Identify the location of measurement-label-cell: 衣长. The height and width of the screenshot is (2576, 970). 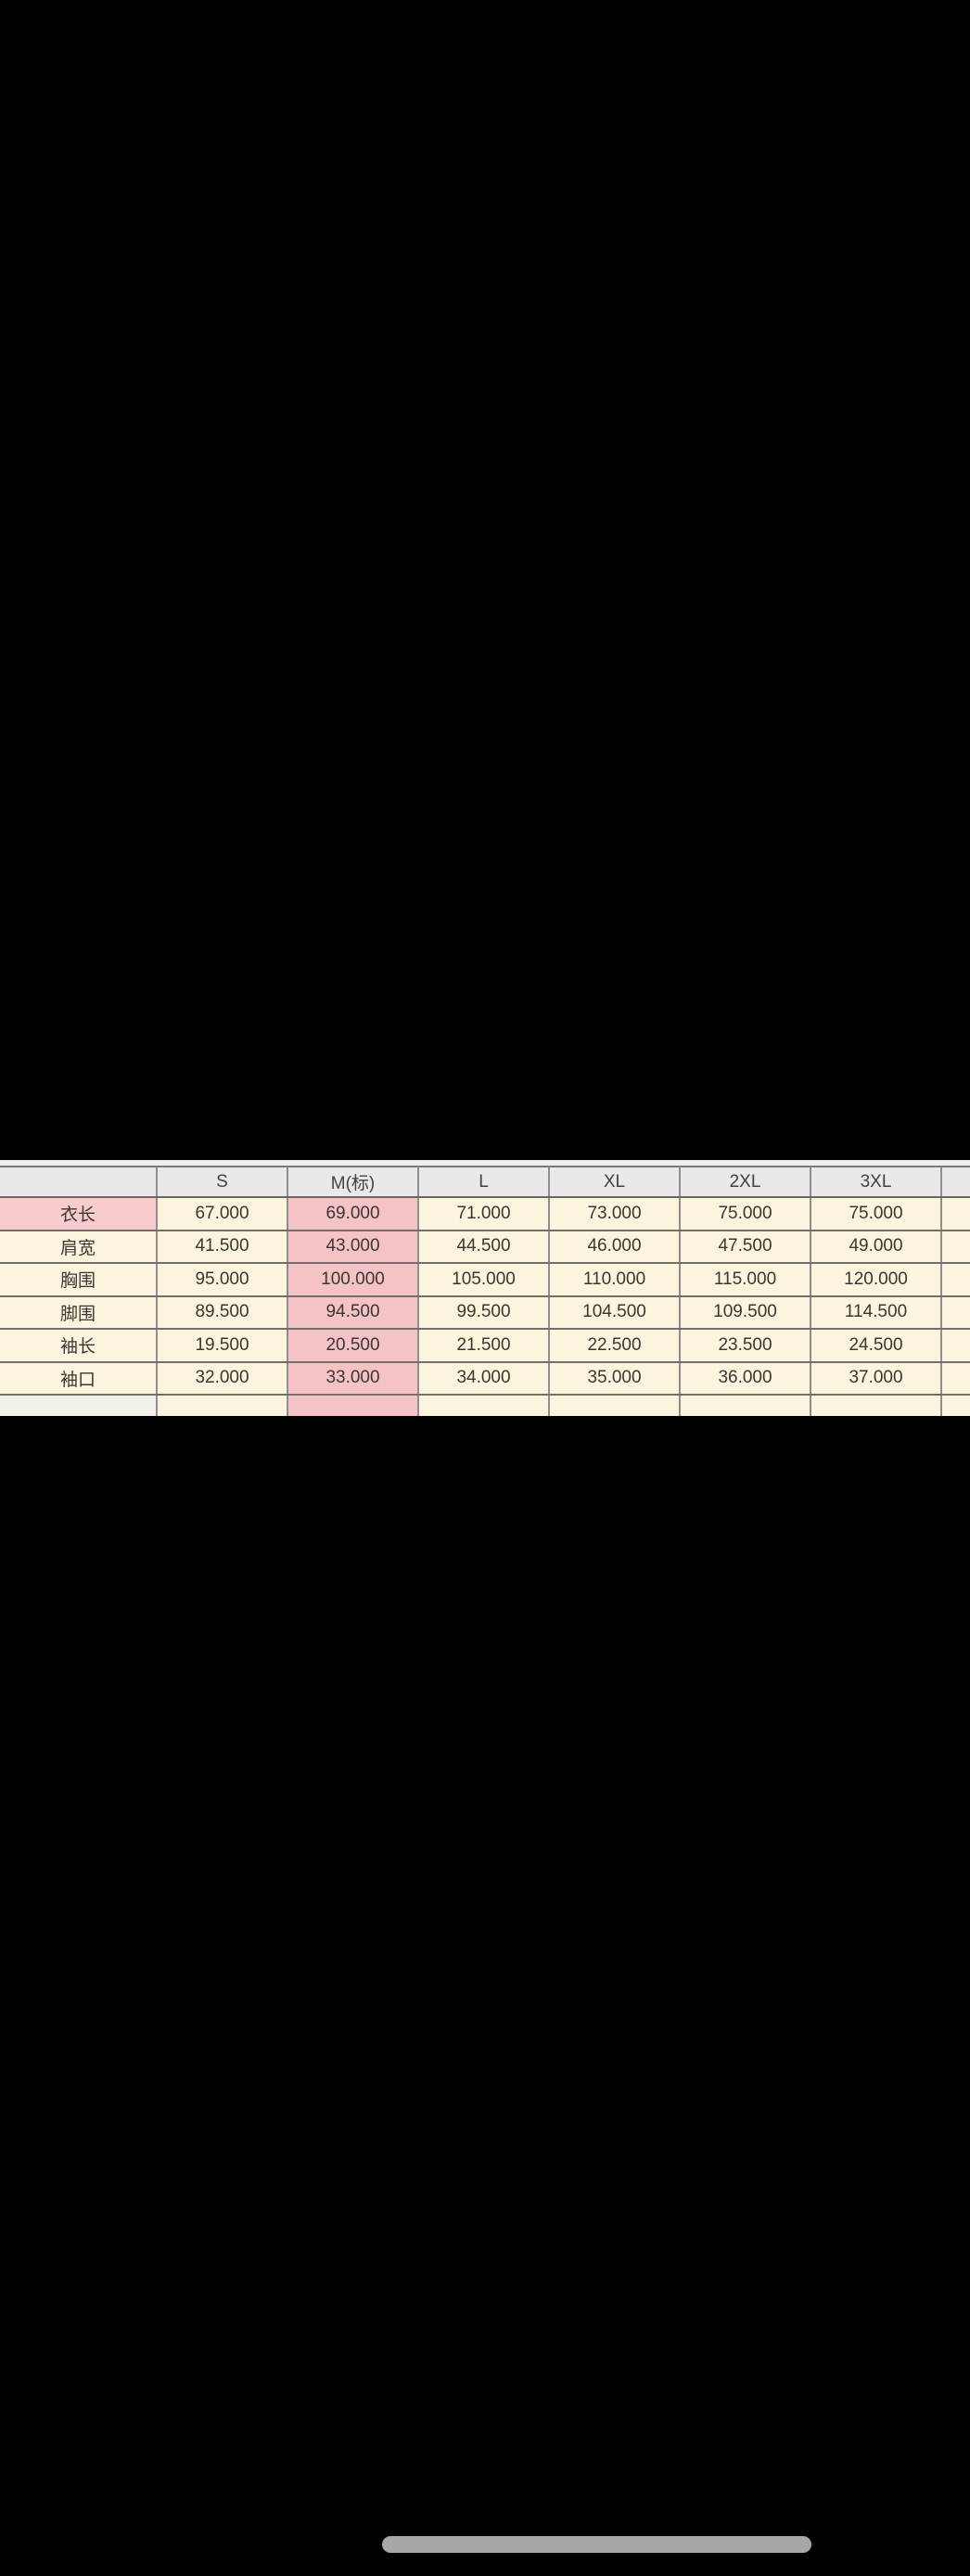
(79, 1214).